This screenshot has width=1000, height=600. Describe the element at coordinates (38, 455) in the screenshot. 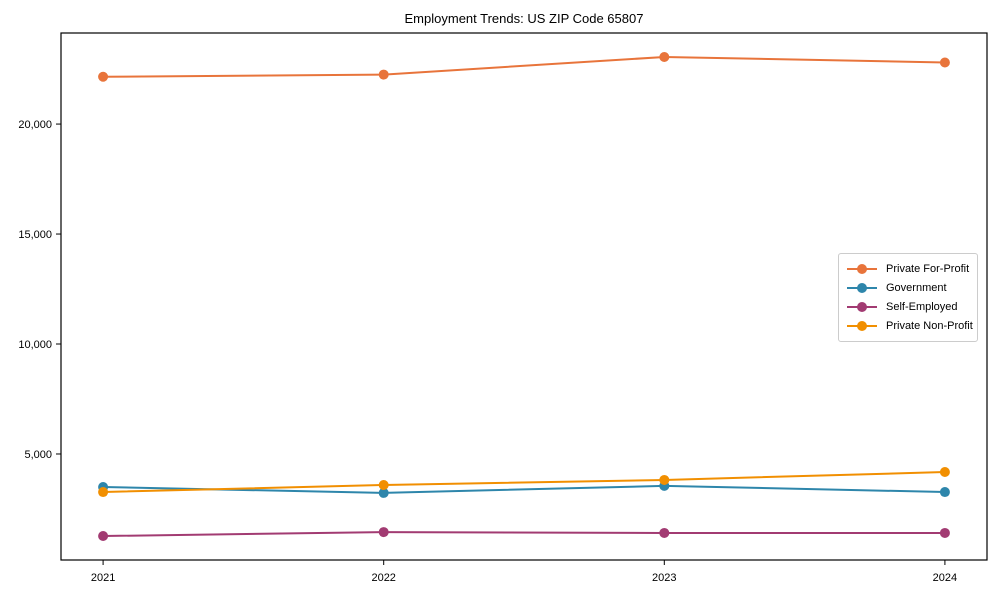

I see `y-tick-label: 5,000` at that location.